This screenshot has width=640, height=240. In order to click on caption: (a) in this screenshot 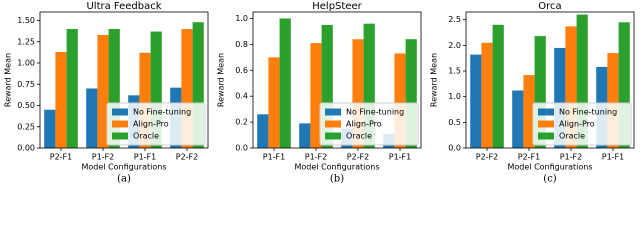, I will do `click(124, 179)`.